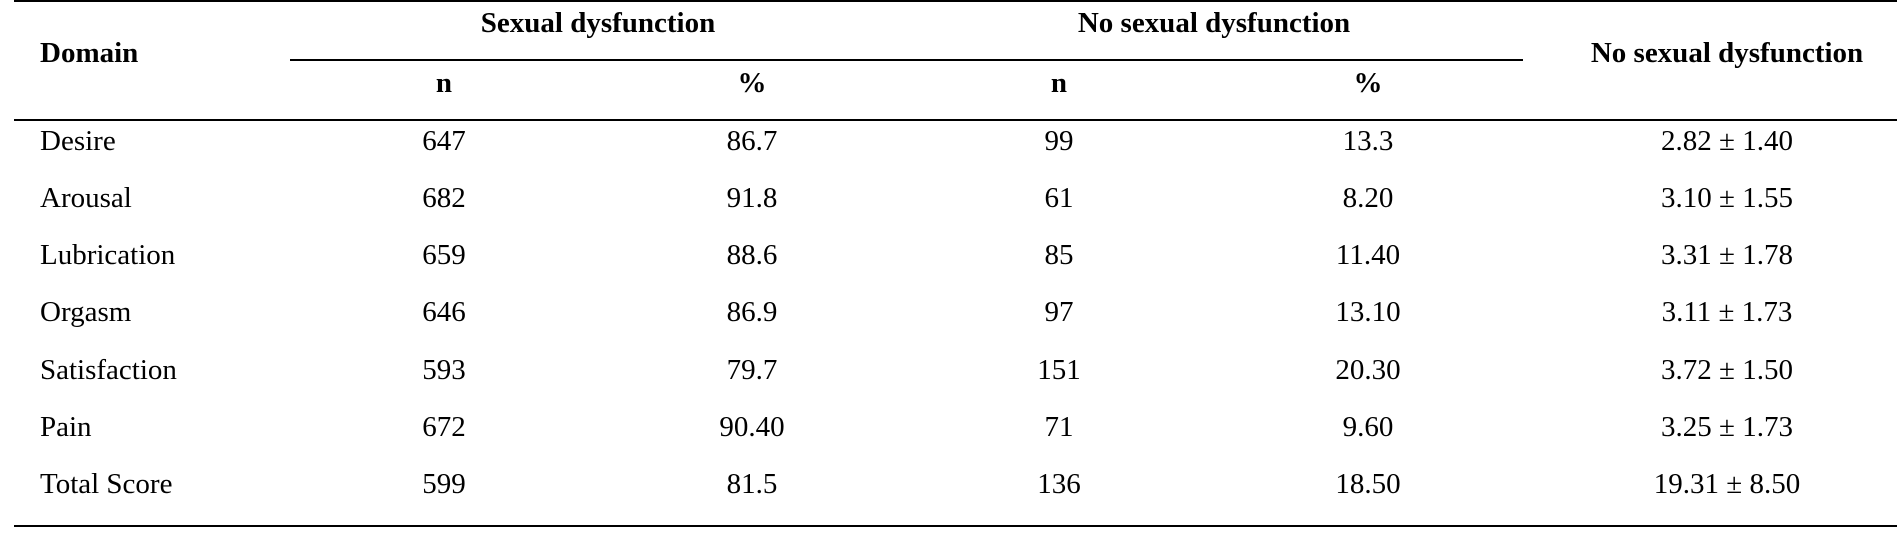 The width and height of the screenshot is (1897, 544). I want to click on header-domain: Domain, so click(89, 53).